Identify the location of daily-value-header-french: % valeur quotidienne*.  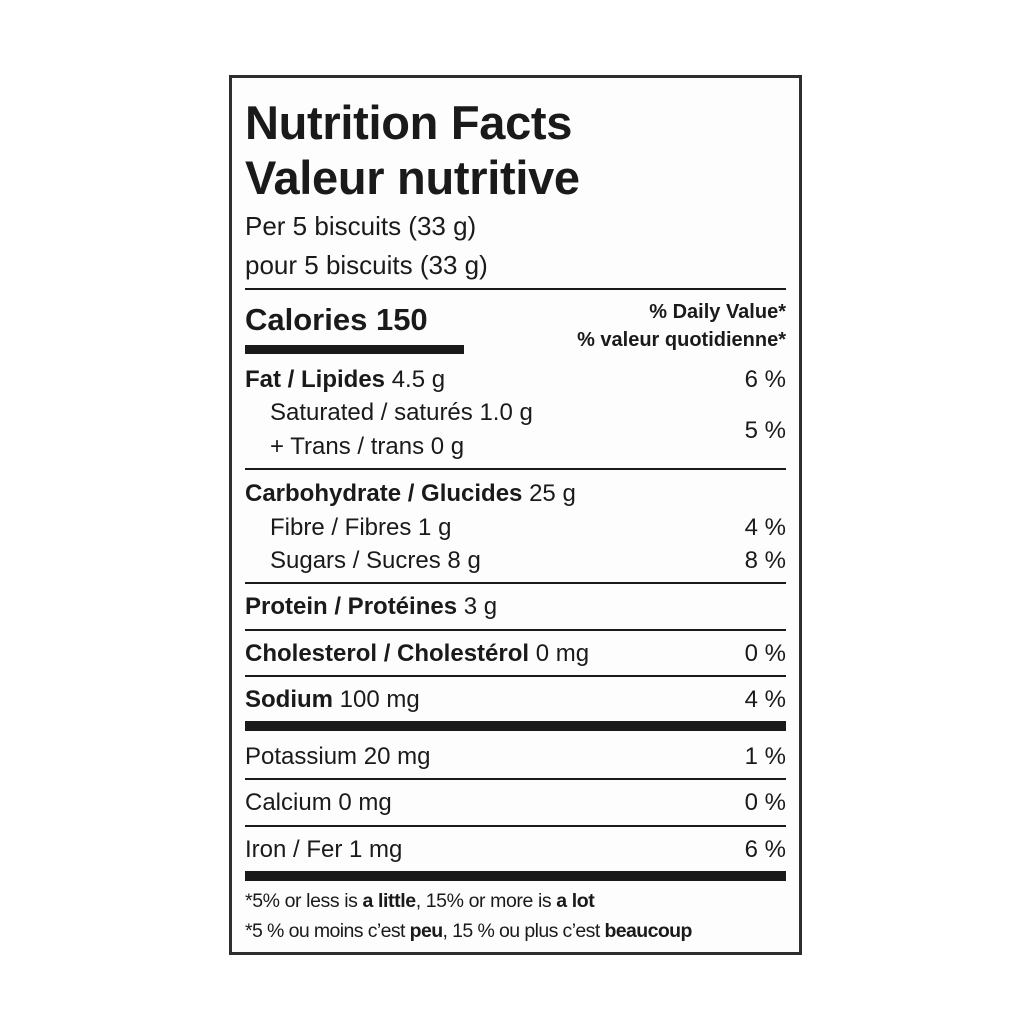
(681, 340).